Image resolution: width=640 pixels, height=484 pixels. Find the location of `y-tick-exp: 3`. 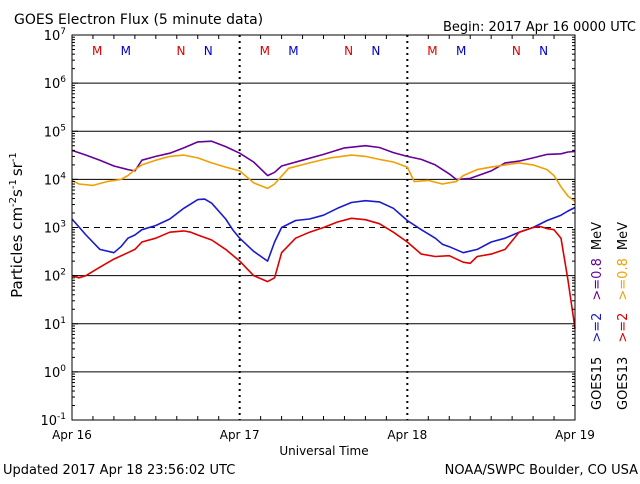

y-tick-exp: 3 is located at coordinates (63, 225).